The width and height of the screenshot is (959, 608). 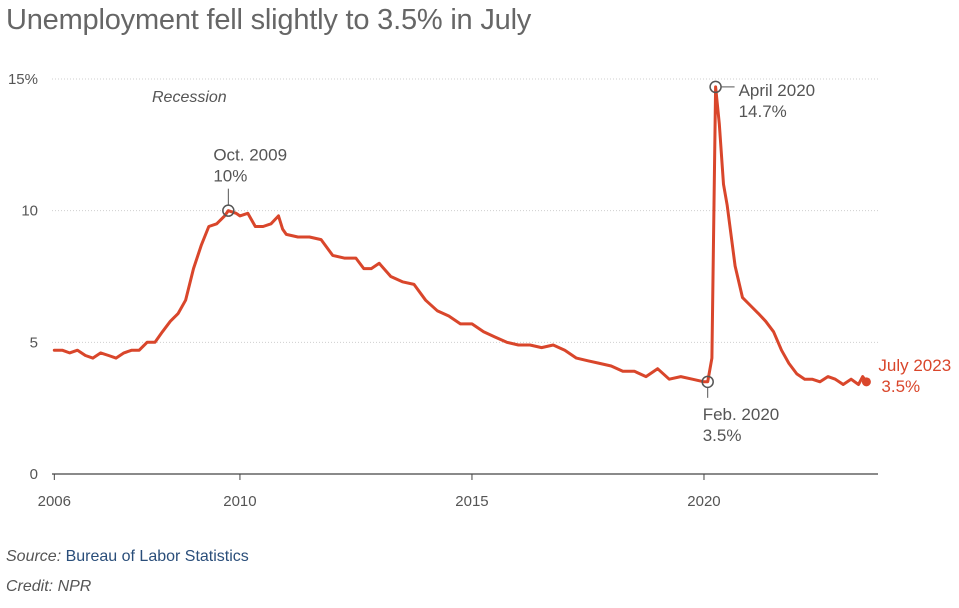 I want to click on x-tick-label: 2006, so click(x=54, y=501).